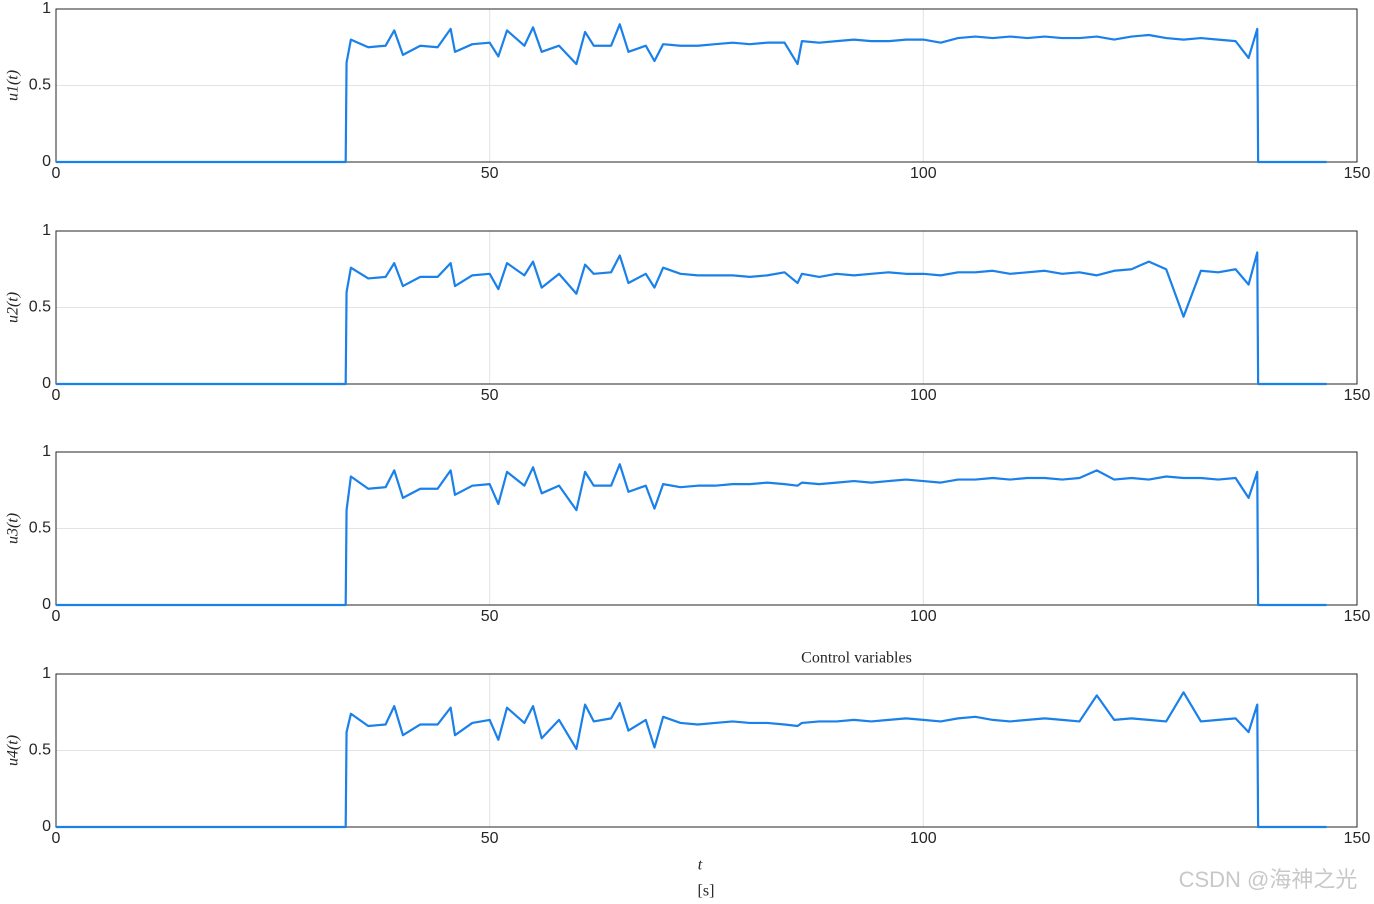 This screenshot has height=904, width=1374. Describe the element at coordinates (706, 891) in the screenshot. I see `x-axis-unit: [s]` at that location.